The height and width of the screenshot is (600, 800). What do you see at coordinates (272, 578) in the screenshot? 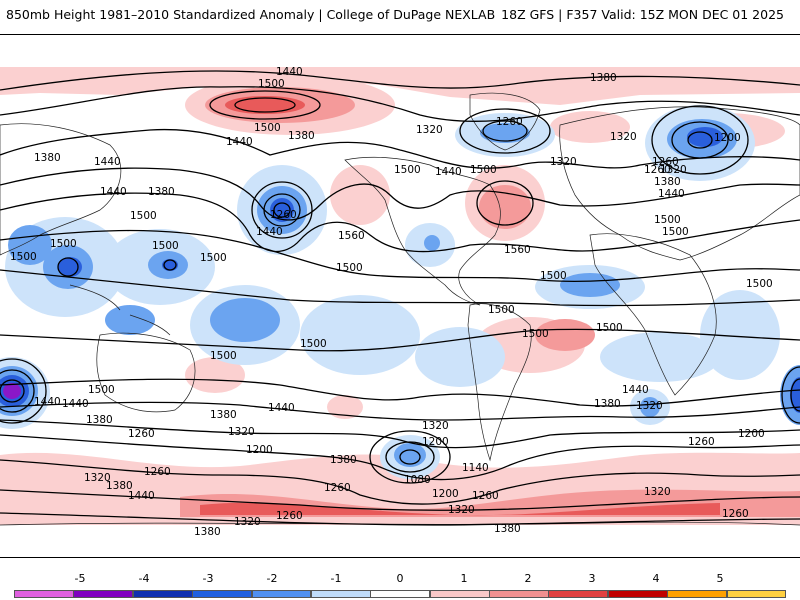
I see `colorbar-tick-label: -2` at bounding box center [272, 578].